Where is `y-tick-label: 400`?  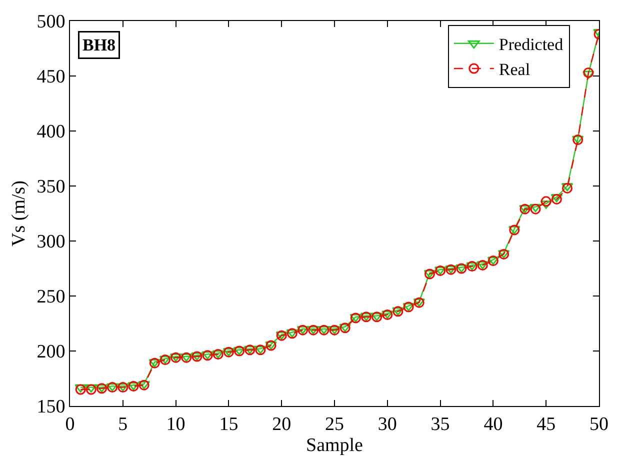
y-tick-label: 400 is located at coordinates (51, 132).